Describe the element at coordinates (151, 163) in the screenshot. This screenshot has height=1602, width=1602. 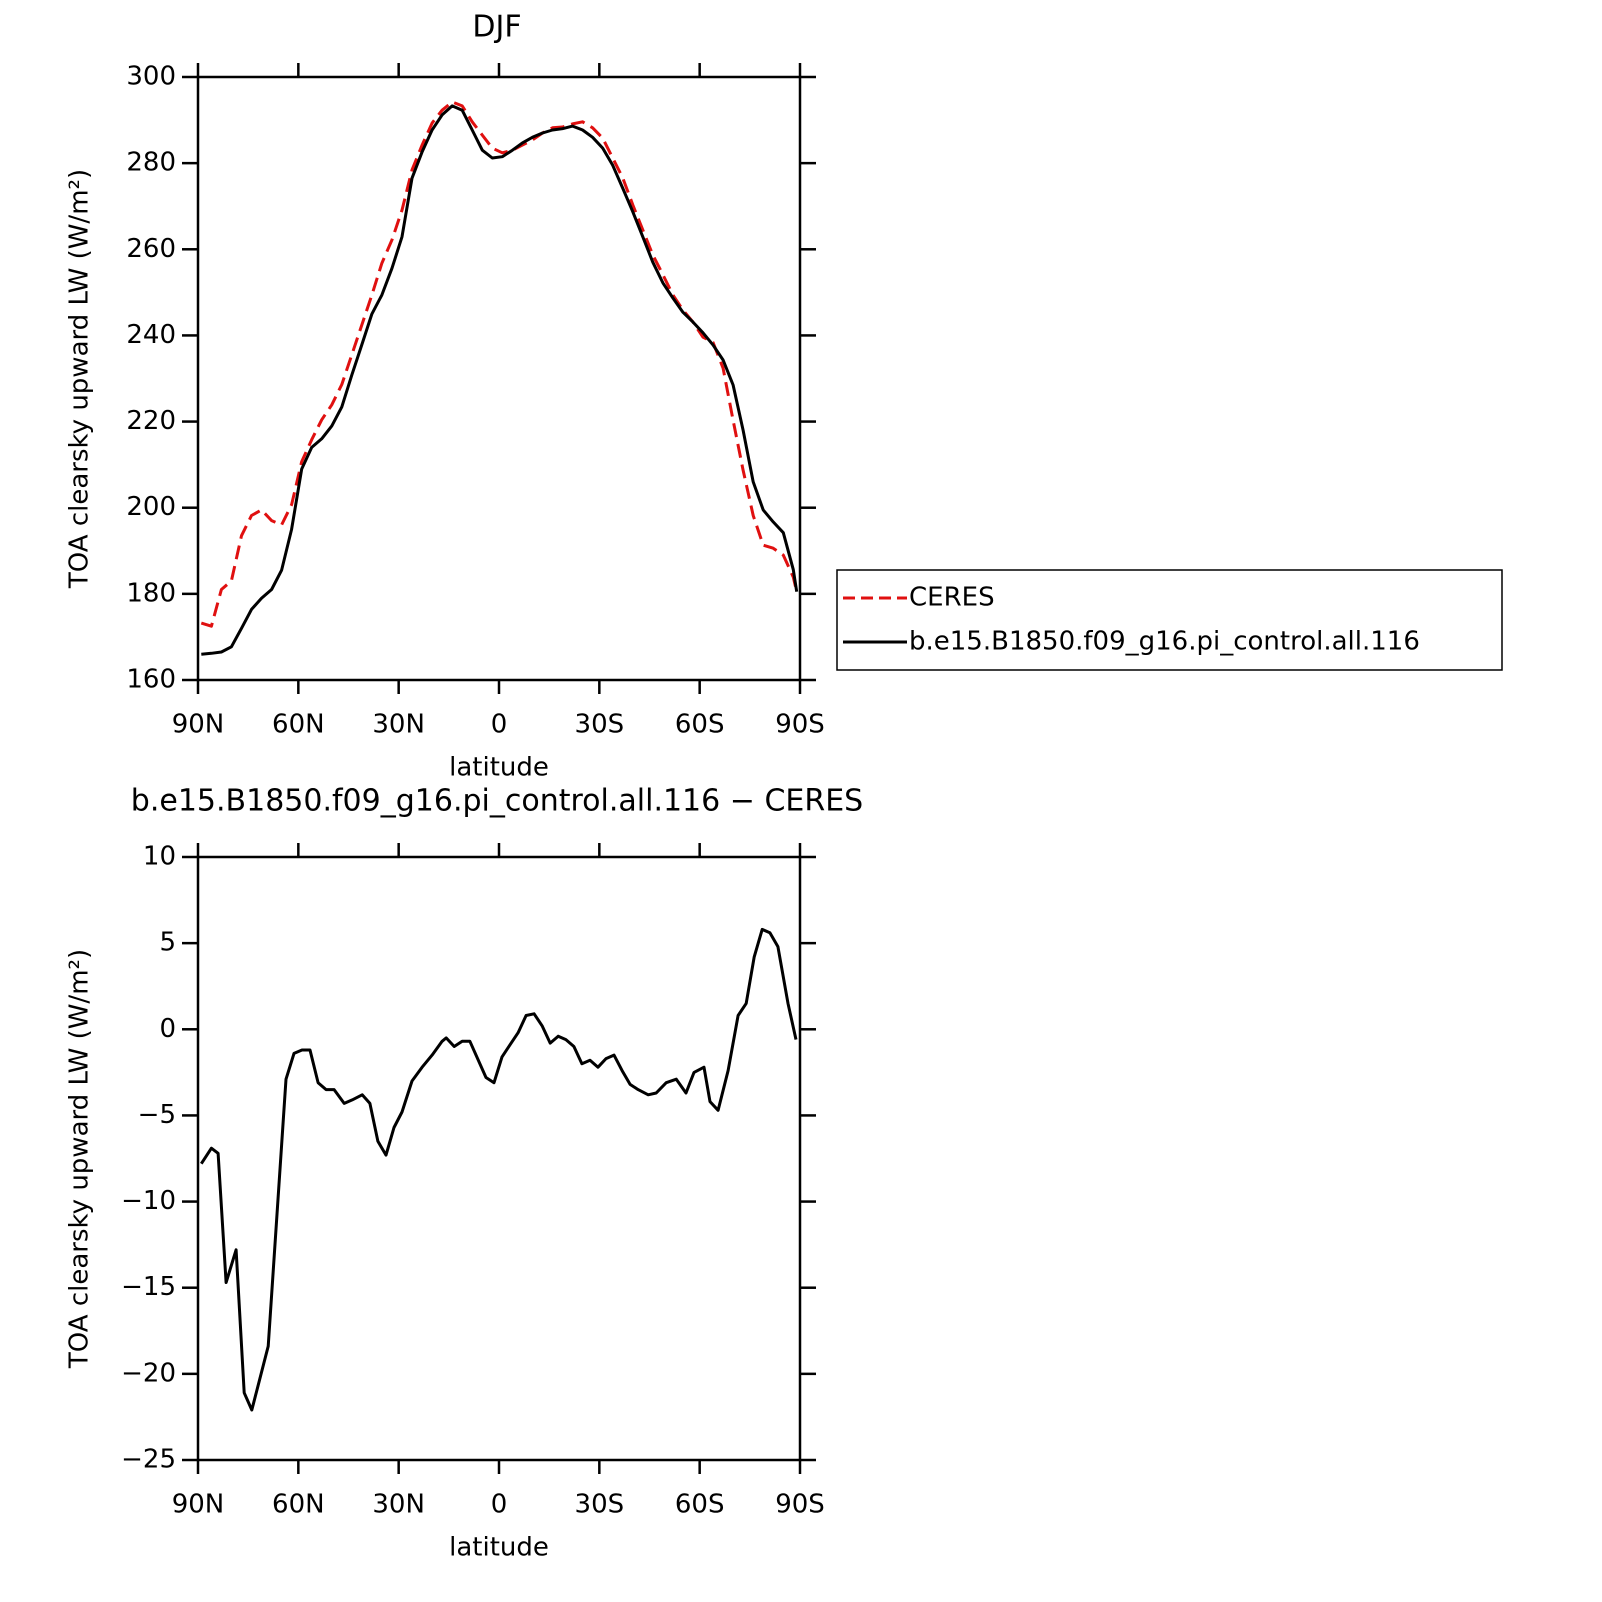
I see `y-tick-label: 280` at that location.